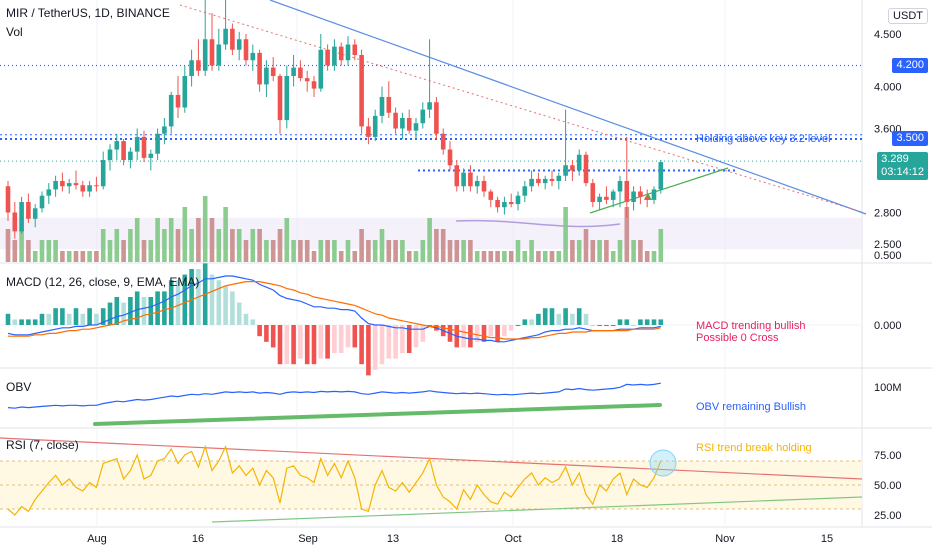 This screenshot has height=550, width=932. I want to click on volume-label: Vol, so click(14, 32).